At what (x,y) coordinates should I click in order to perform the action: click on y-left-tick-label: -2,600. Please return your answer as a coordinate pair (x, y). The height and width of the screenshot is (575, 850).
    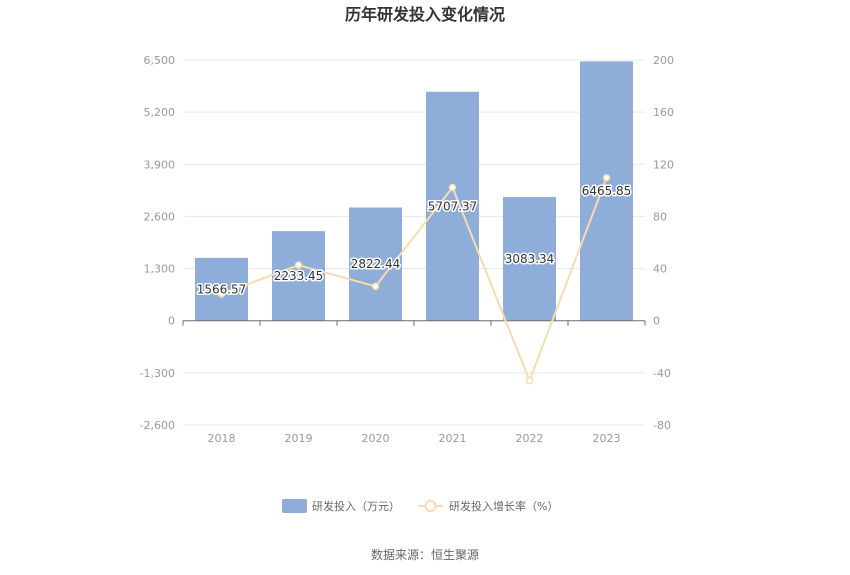
    Looking at the image, I should click on (157, 425).